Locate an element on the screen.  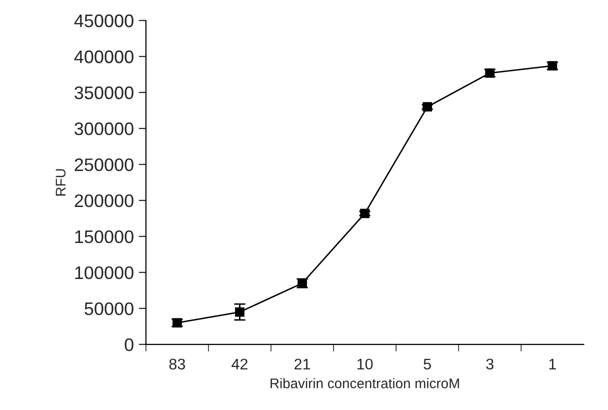
y-tick-label: 300000 is located at coordinates (104, 129).